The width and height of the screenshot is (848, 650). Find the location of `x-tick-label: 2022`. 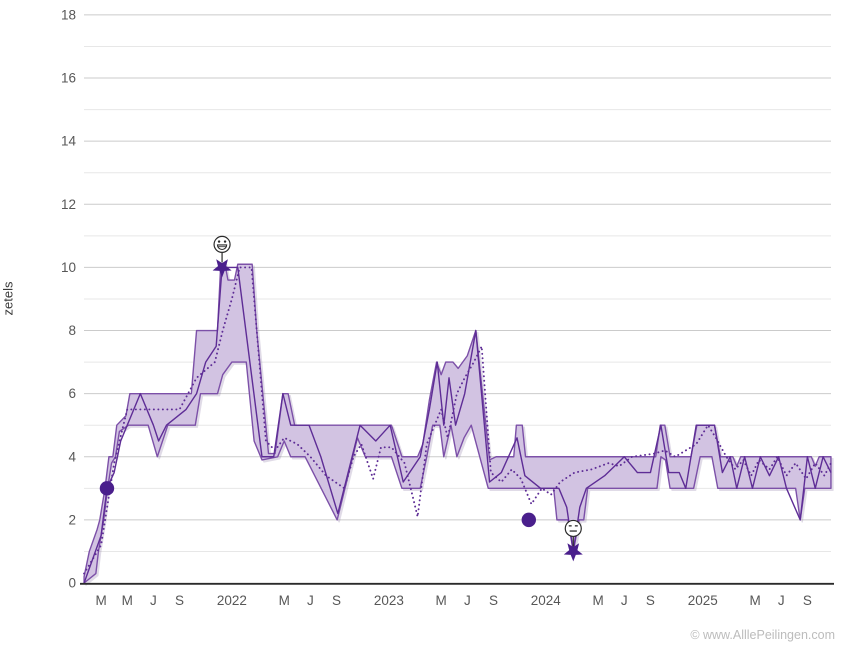

x-tick-label: 2022 is located at coordinates (232, 600).